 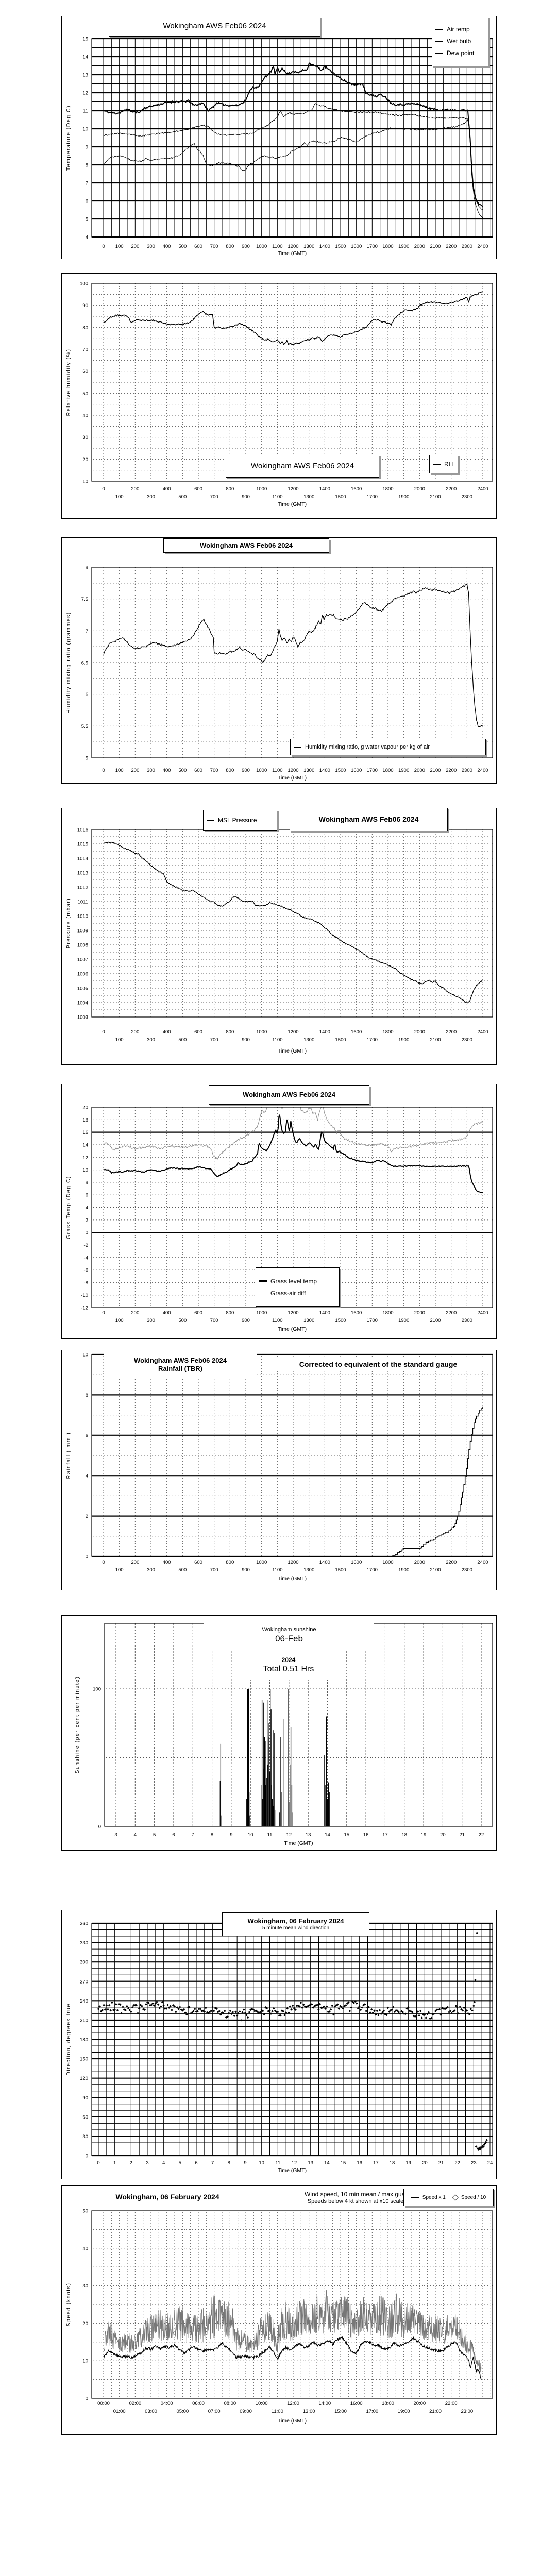 I want to click on svg-text: 1016, so click(x=82, y=830).